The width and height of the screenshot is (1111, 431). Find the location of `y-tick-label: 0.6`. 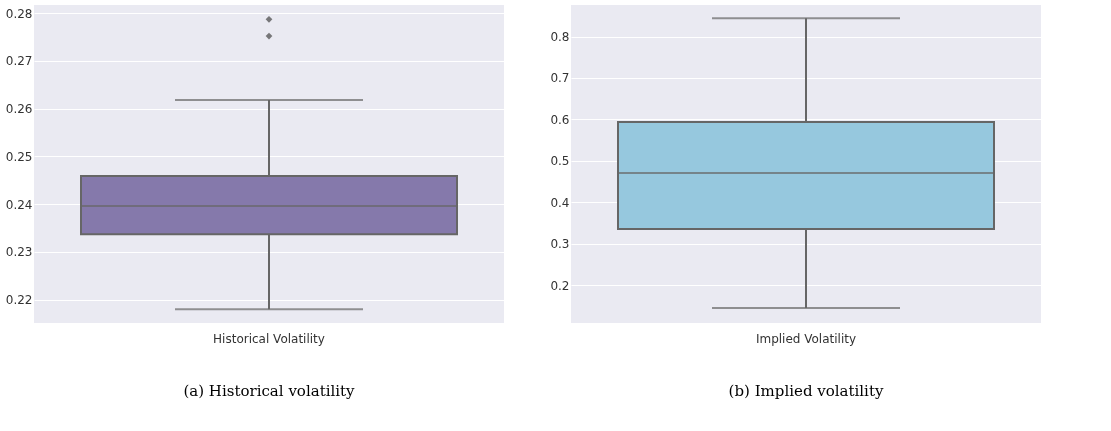

y-tick-label: 0.6 is located at coordinates (560, 119).